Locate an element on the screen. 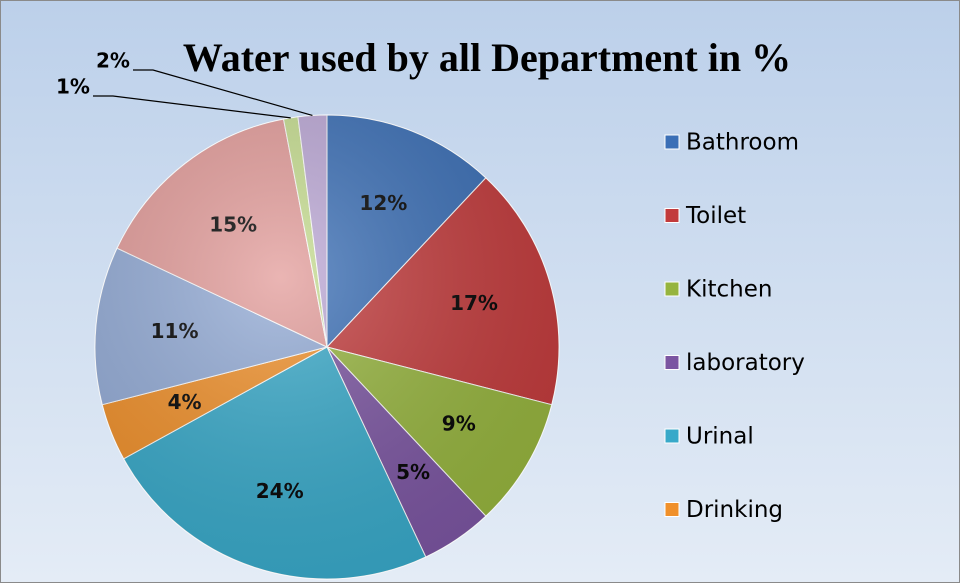 The width and height of the screenshot is (960, 583). legend-label: Bathroom is located at coordinates (742, 143).